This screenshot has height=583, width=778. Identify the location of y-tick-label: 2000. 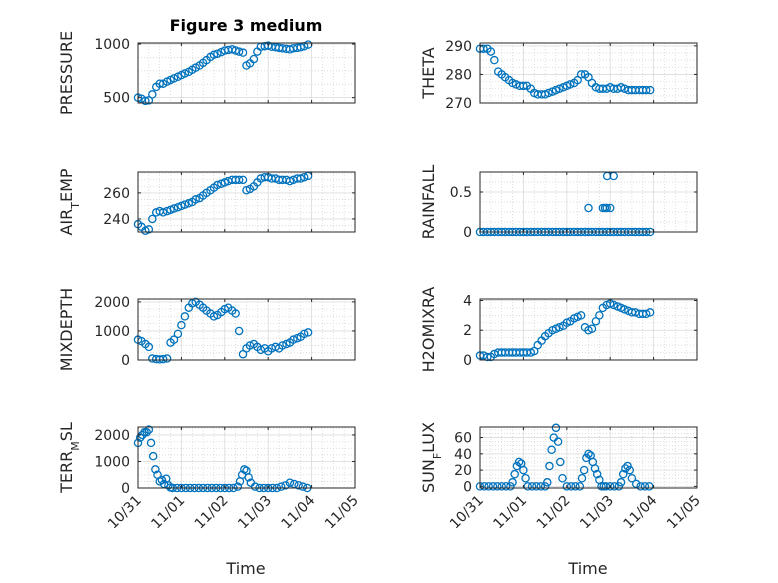
(112, 303).